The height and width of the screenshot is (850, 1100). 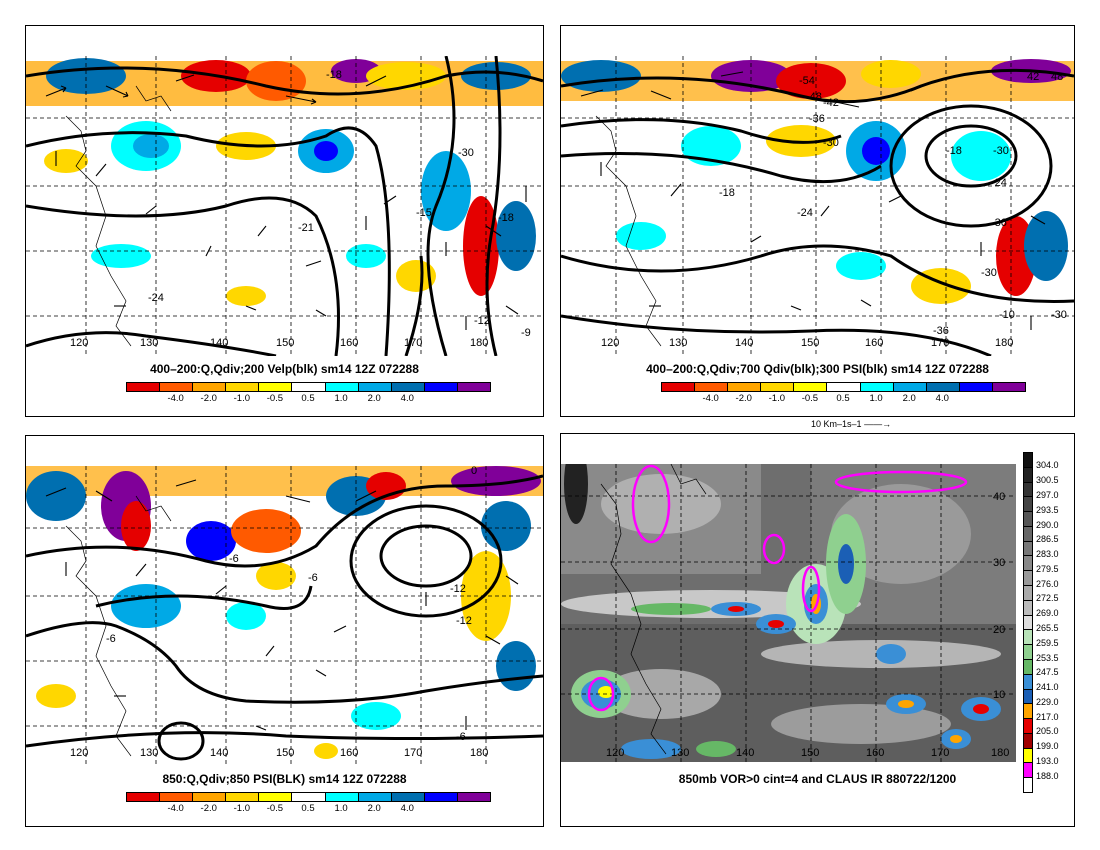 I want to click on contour-label: -9, so click(x=526, y=333).